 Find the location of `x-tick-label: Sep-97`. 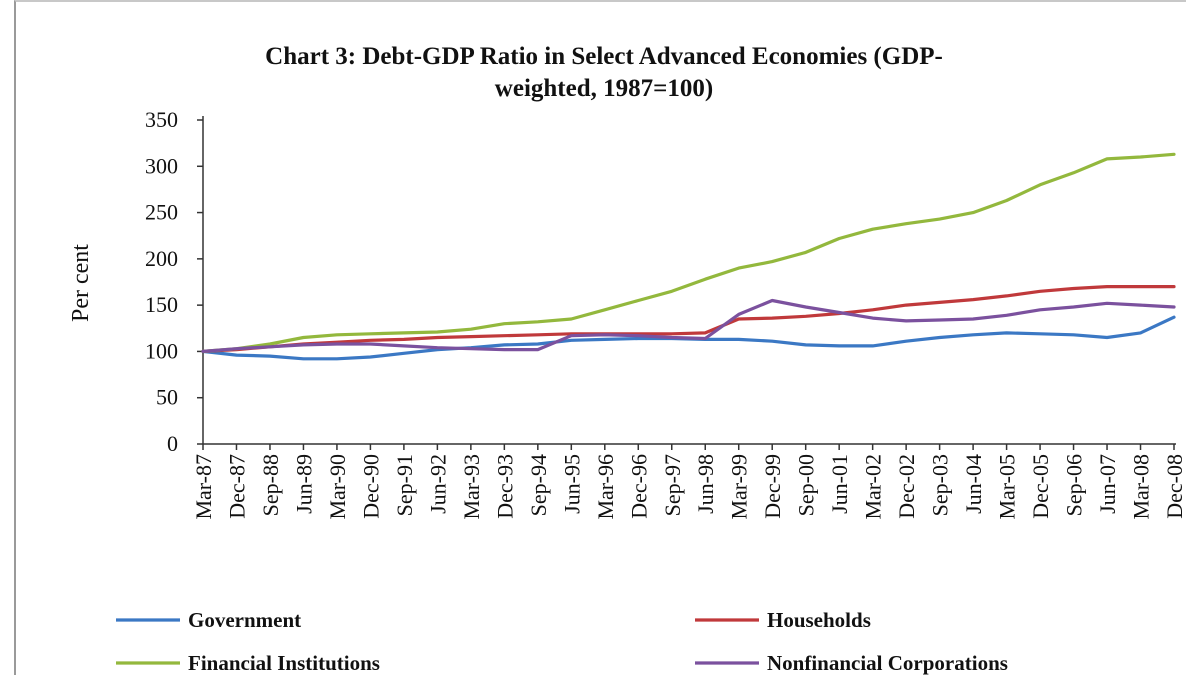

x-tick-label: Sep-97 is located at coordinates (672, 485).